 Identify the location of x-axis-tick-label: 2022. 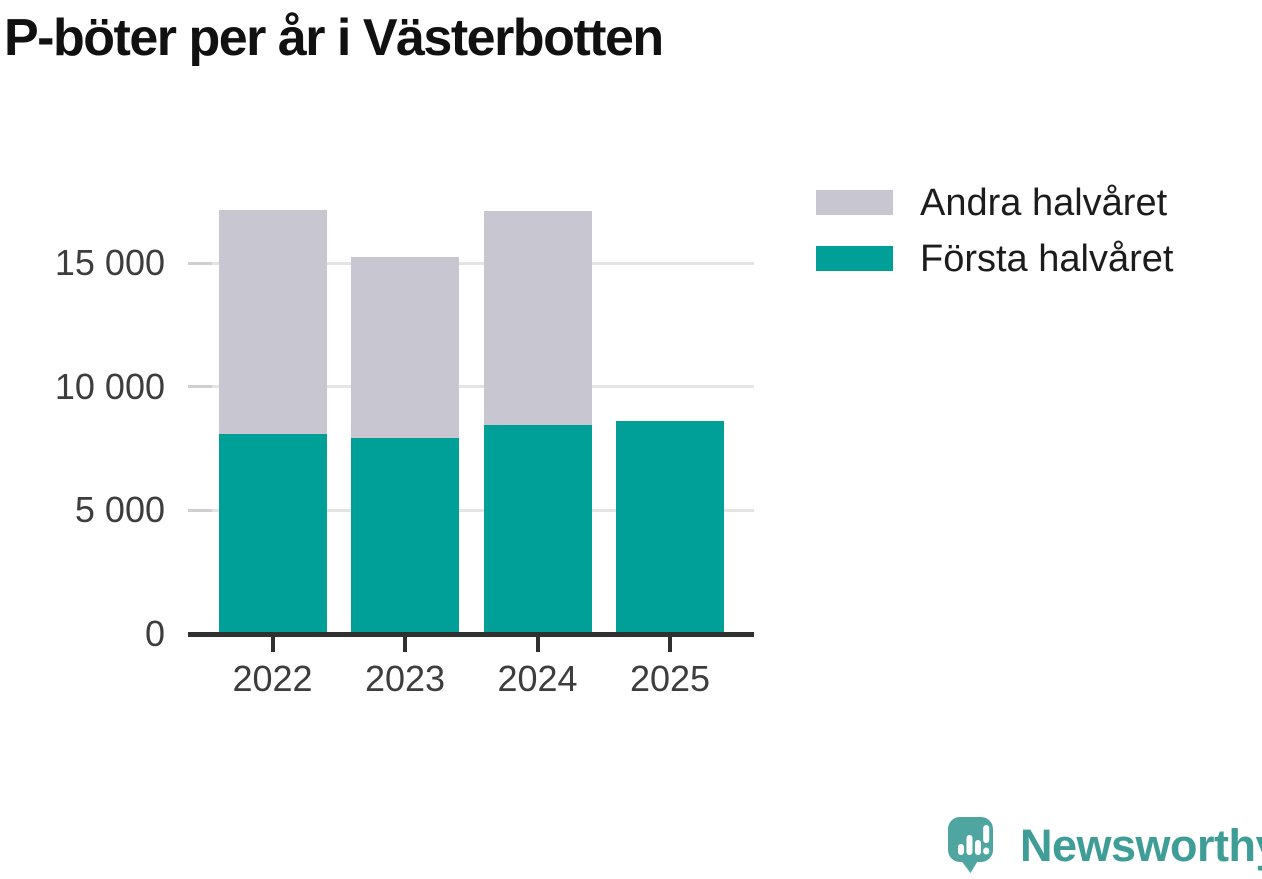
(272, 678).